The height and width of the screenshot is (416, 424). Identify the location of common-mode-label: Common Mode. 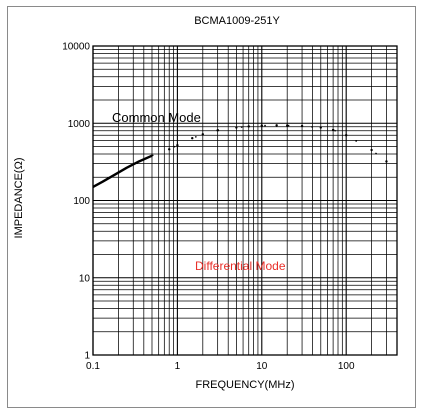
(156, 117).